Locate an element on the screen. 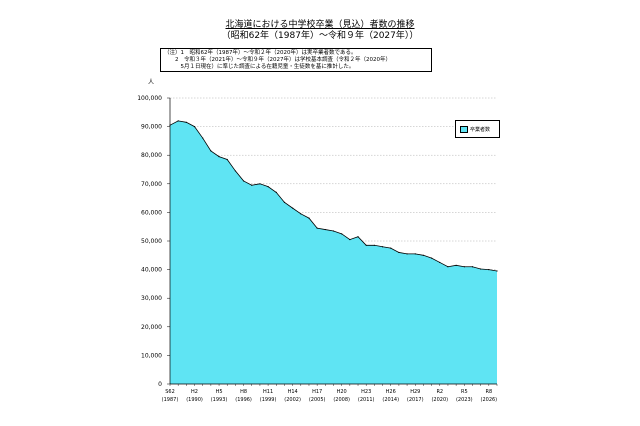  x-tick-label-year: (2008) is located at coordinates (341, 400).